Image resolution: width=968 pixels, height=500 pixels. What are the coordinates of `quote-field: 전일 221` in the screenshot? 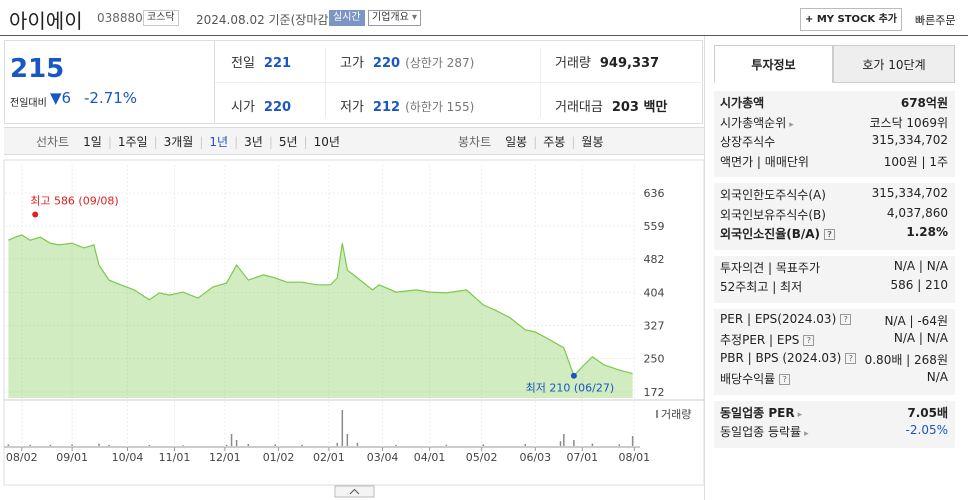 It's located at (261, 61).